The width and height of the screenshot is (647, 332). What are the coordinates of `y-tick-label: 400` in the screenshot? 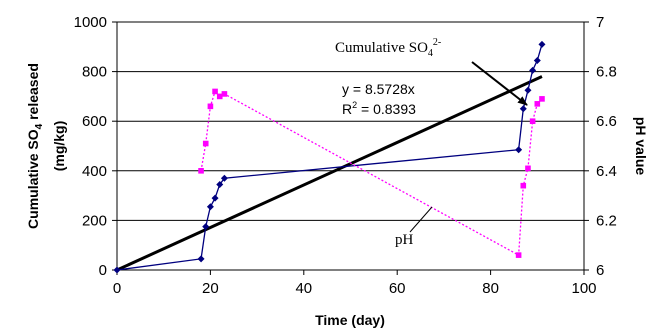 It's located at (94, 171).